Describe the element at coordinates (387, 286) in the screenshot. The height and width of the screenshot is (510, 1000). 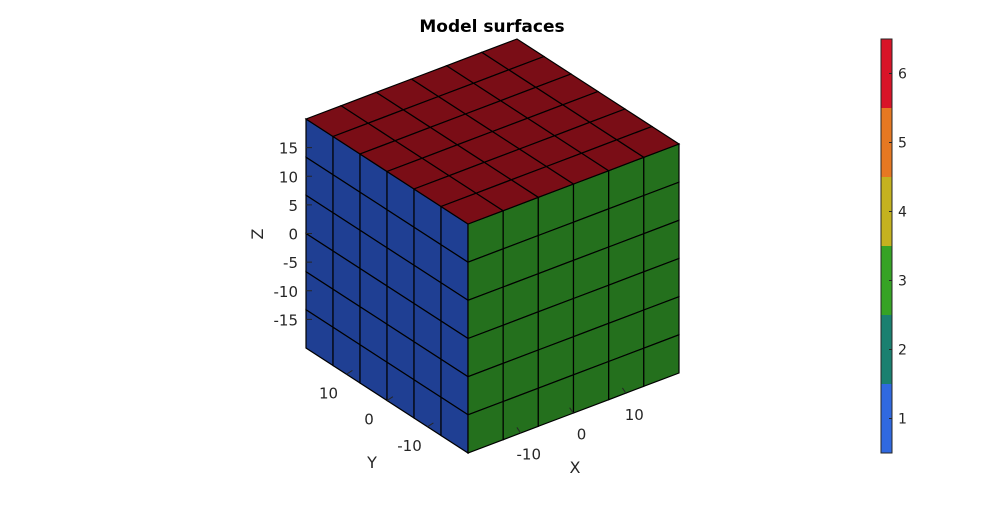
I see `face-front-left` at that location.